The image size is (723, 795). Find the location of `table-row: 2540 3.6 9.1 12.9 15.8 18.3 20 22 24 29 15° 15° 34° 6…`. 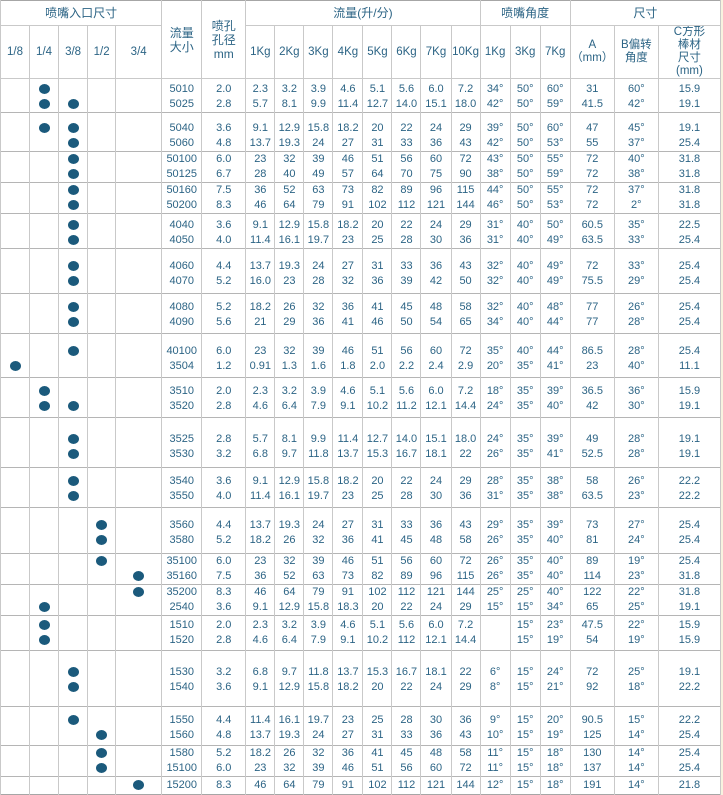

table-row: 2540 3.6 9.1 12.9 15.8 18.3 20 22 24 29 15° 15° 34° 6… is located at coordinates (361, 608).